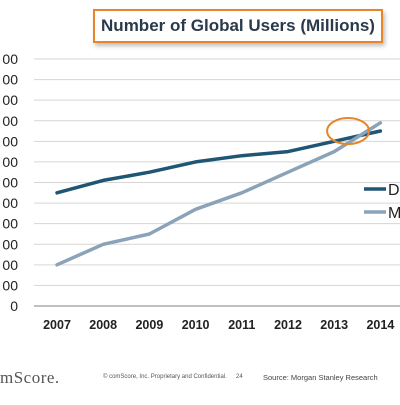  Describe the element at coordinates (196, 325) in the screenshot. I see `x-tick-label: 2010` at that location.